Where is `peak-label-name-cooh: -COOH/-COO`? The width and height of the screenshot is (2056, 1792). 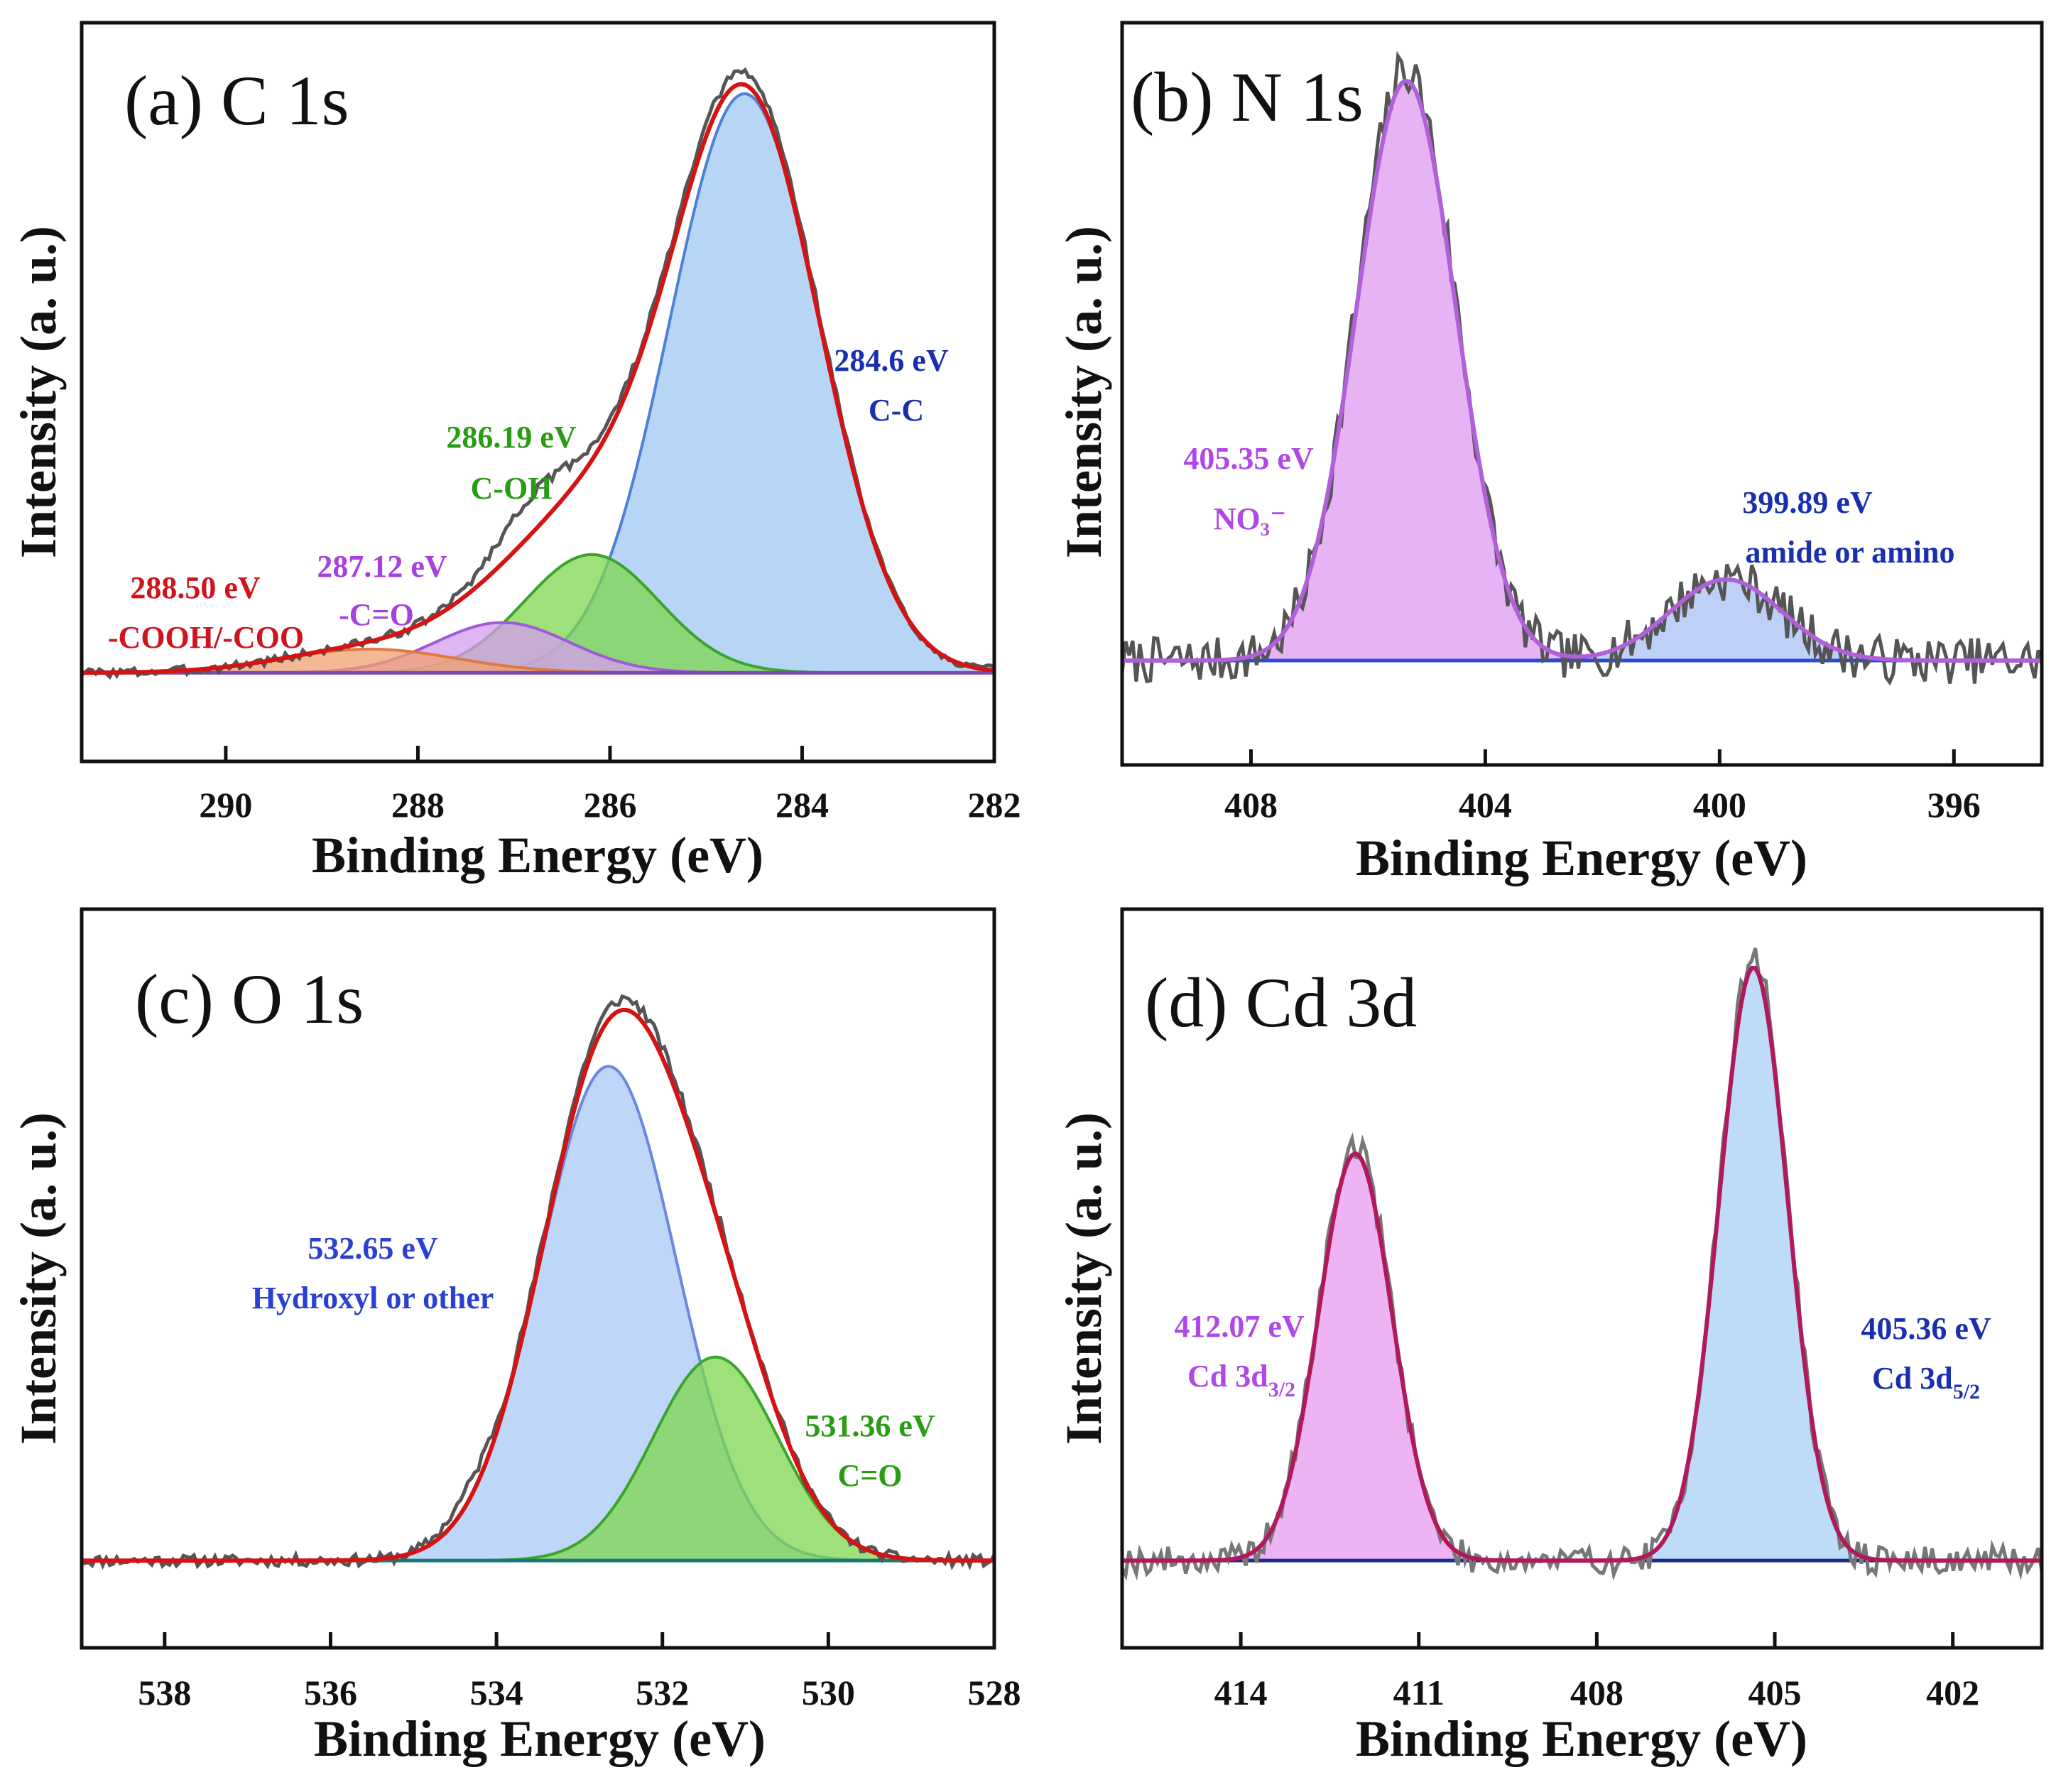
peak-label-name-cooh: -COOH/-COO is located at coordinates (206, 637).